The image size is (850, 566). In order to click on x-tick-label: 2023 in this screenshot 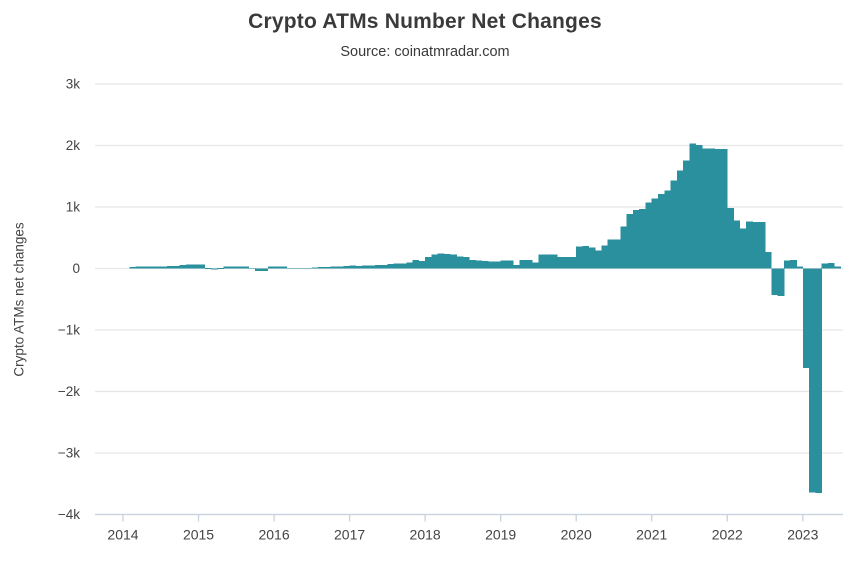, I will do `click(802, 535)`.